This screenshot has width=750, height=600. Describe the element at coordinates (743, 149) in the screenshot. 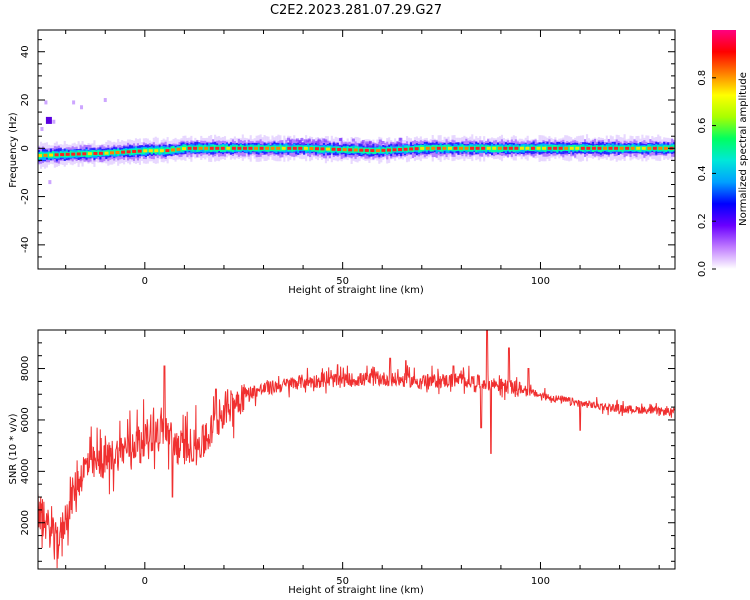

I see `colorbar-label: Normalized spectral amplitude` at that location.